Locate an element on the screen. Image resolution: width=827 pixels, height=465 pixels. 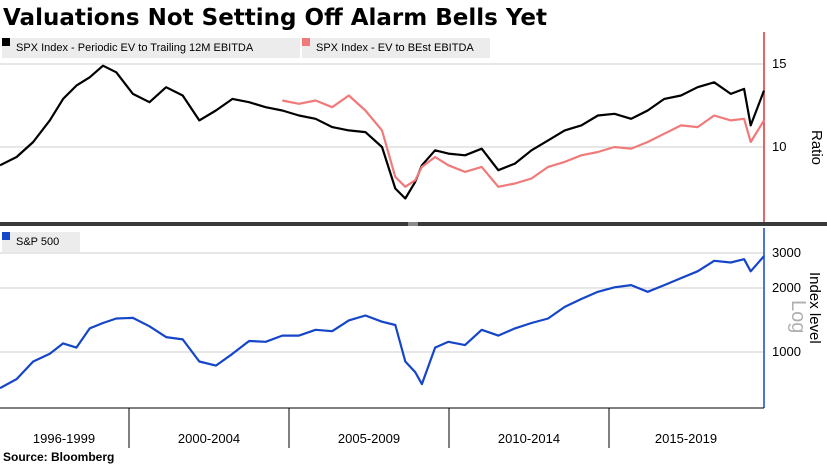
bottom-ylabel: Index level is located at coordinates (814, 308).